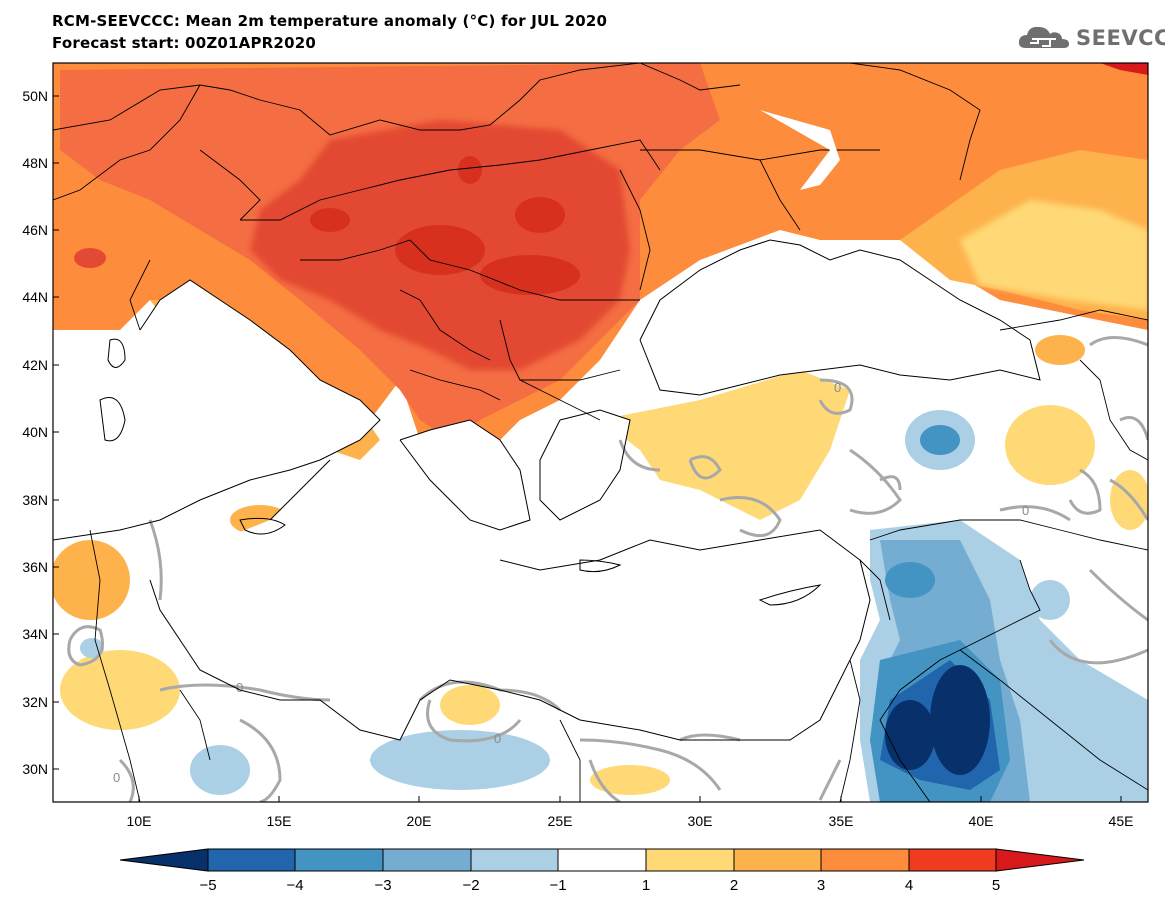 The width and height of the screenshot is (1165, 907). What do you see at coordinates (841, 821) in the screenshot?
I see `lon-label: 35E` at bounding box center [841, 821].